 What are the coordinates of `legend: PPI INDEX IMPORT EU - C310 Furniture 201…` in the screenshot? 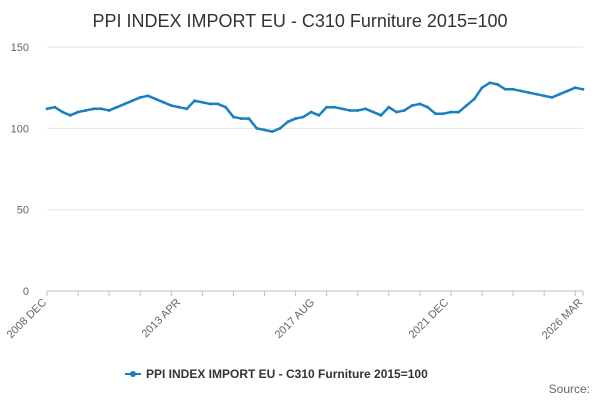 It's located at (276, 374).